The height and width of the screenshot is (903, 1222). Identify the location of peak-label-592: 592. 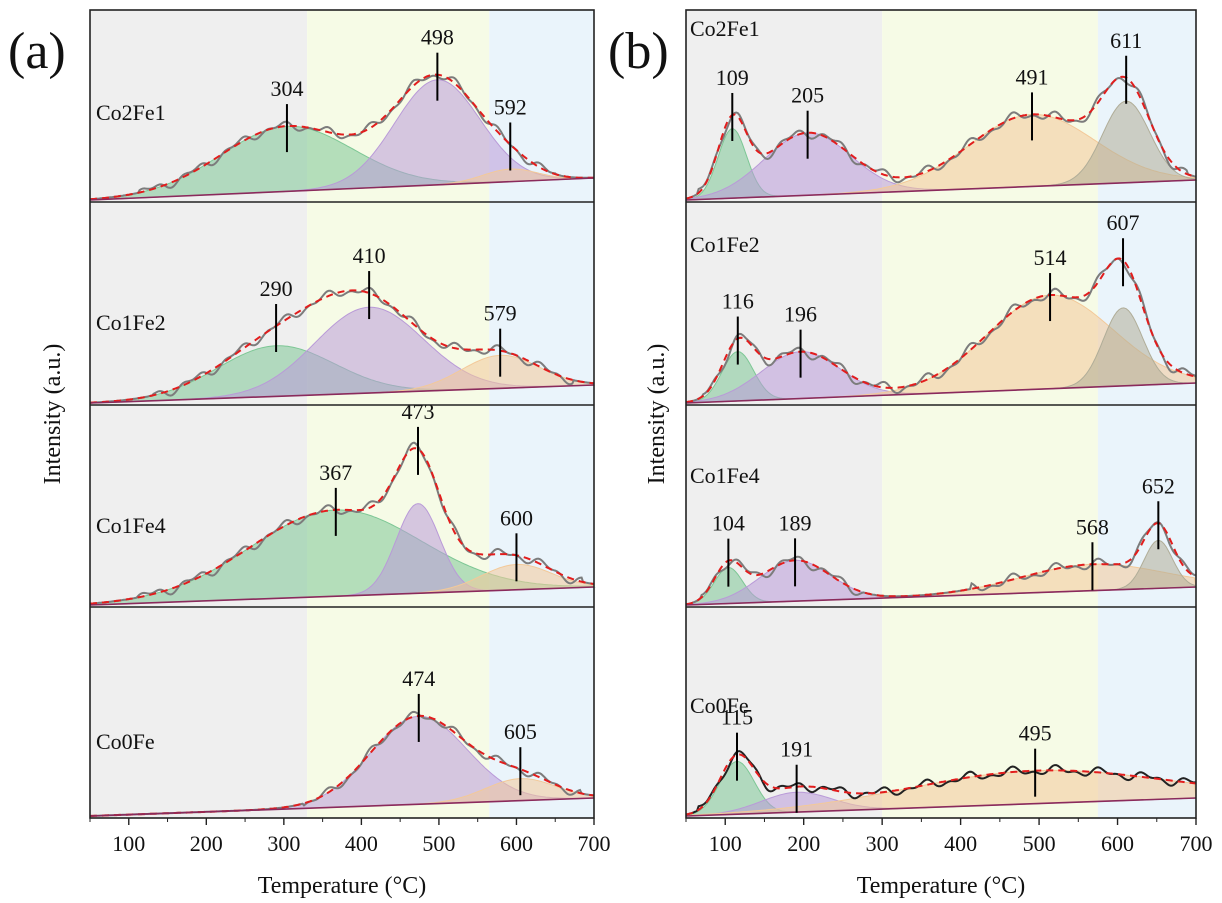
(510, 106).